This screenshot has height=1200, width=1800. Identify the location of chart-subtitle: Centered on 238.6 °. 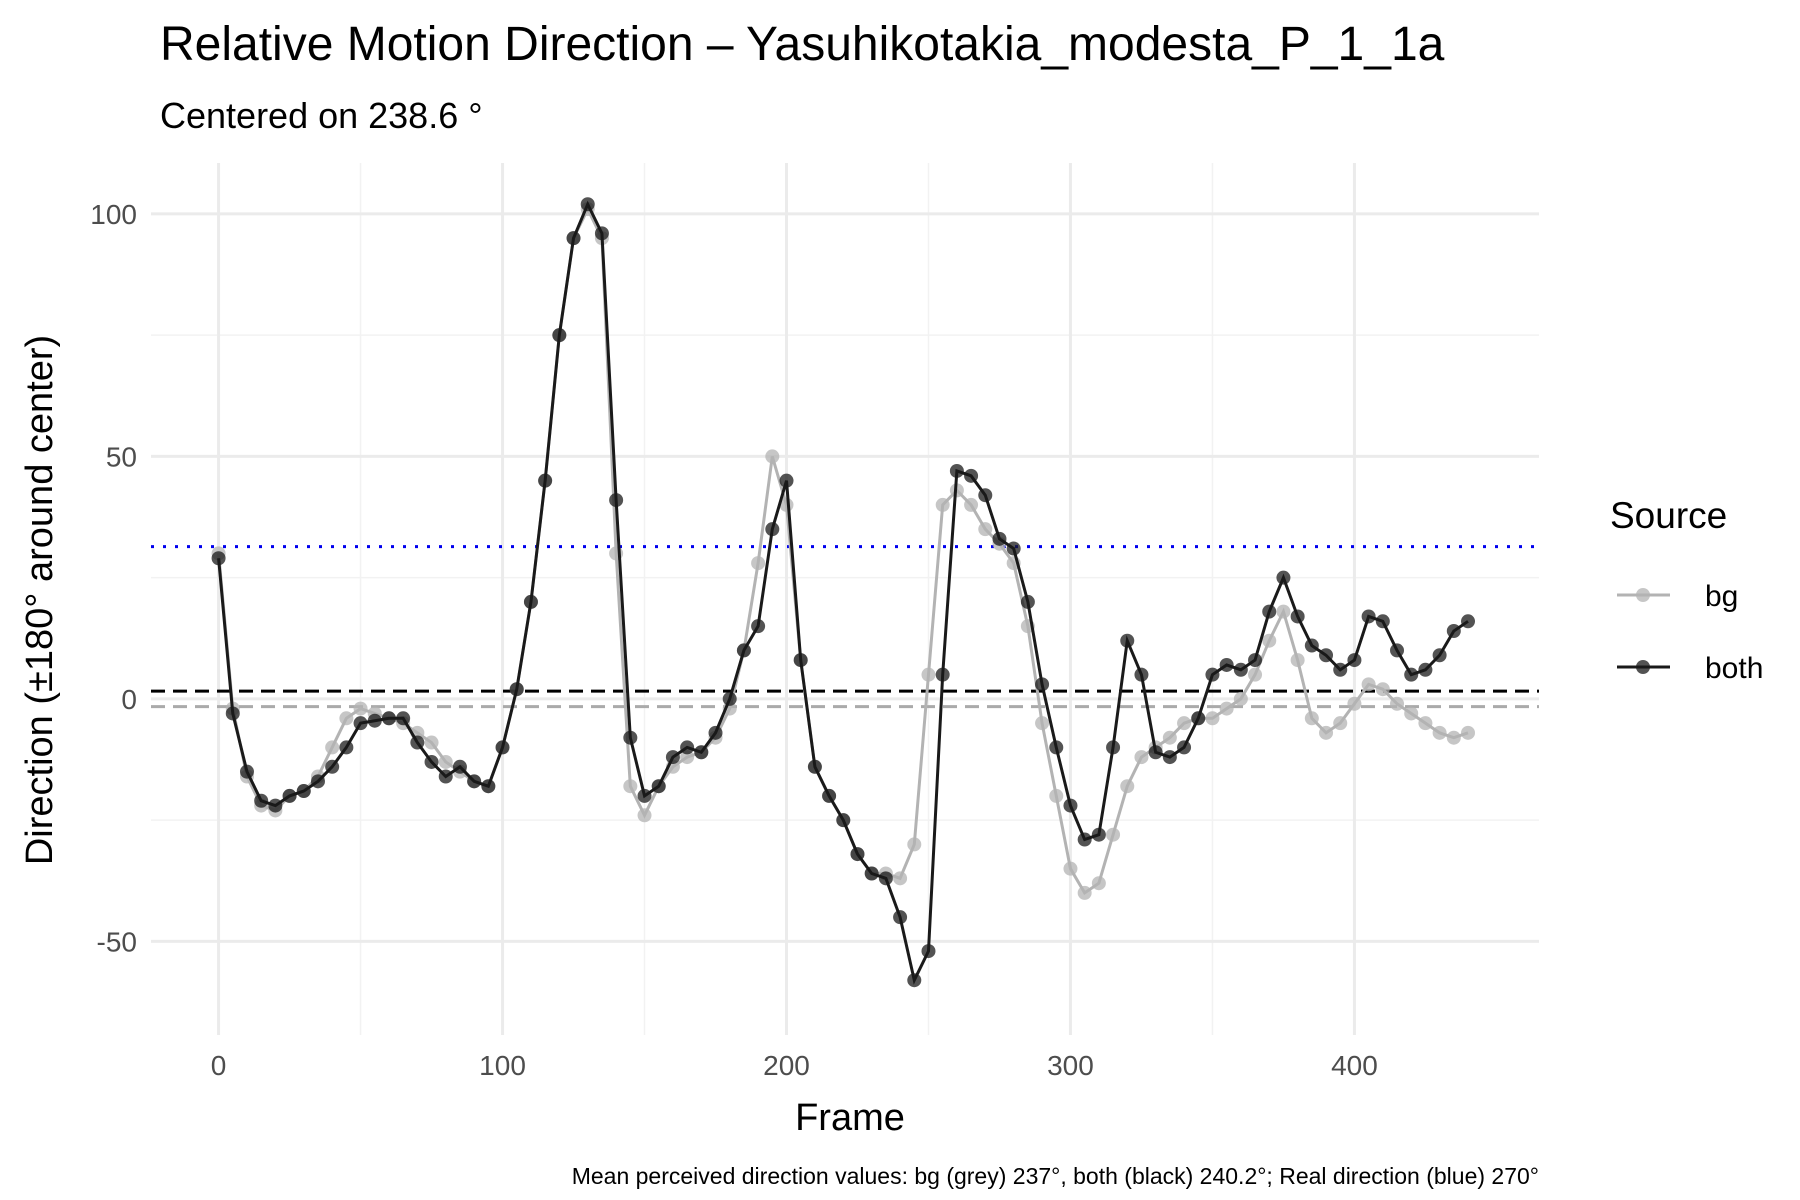
(321, 115).